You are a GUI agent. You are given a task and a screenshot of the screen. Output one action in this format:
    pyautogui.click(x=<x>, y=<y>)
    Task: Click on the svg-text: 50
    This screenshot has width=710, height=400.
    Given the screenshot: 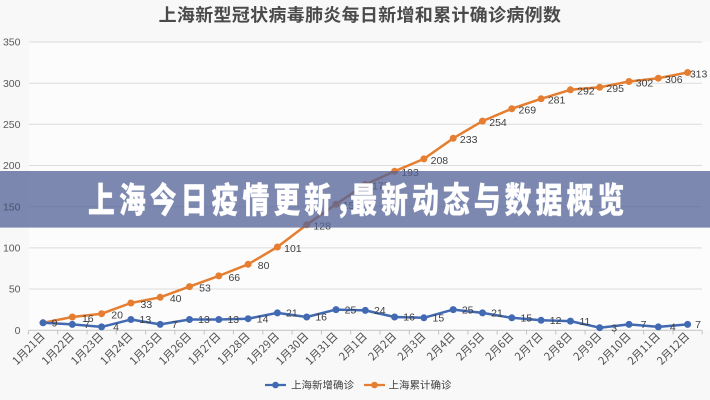 What is the action you would take?
    pyautogui.click(x=15, y=290)
    